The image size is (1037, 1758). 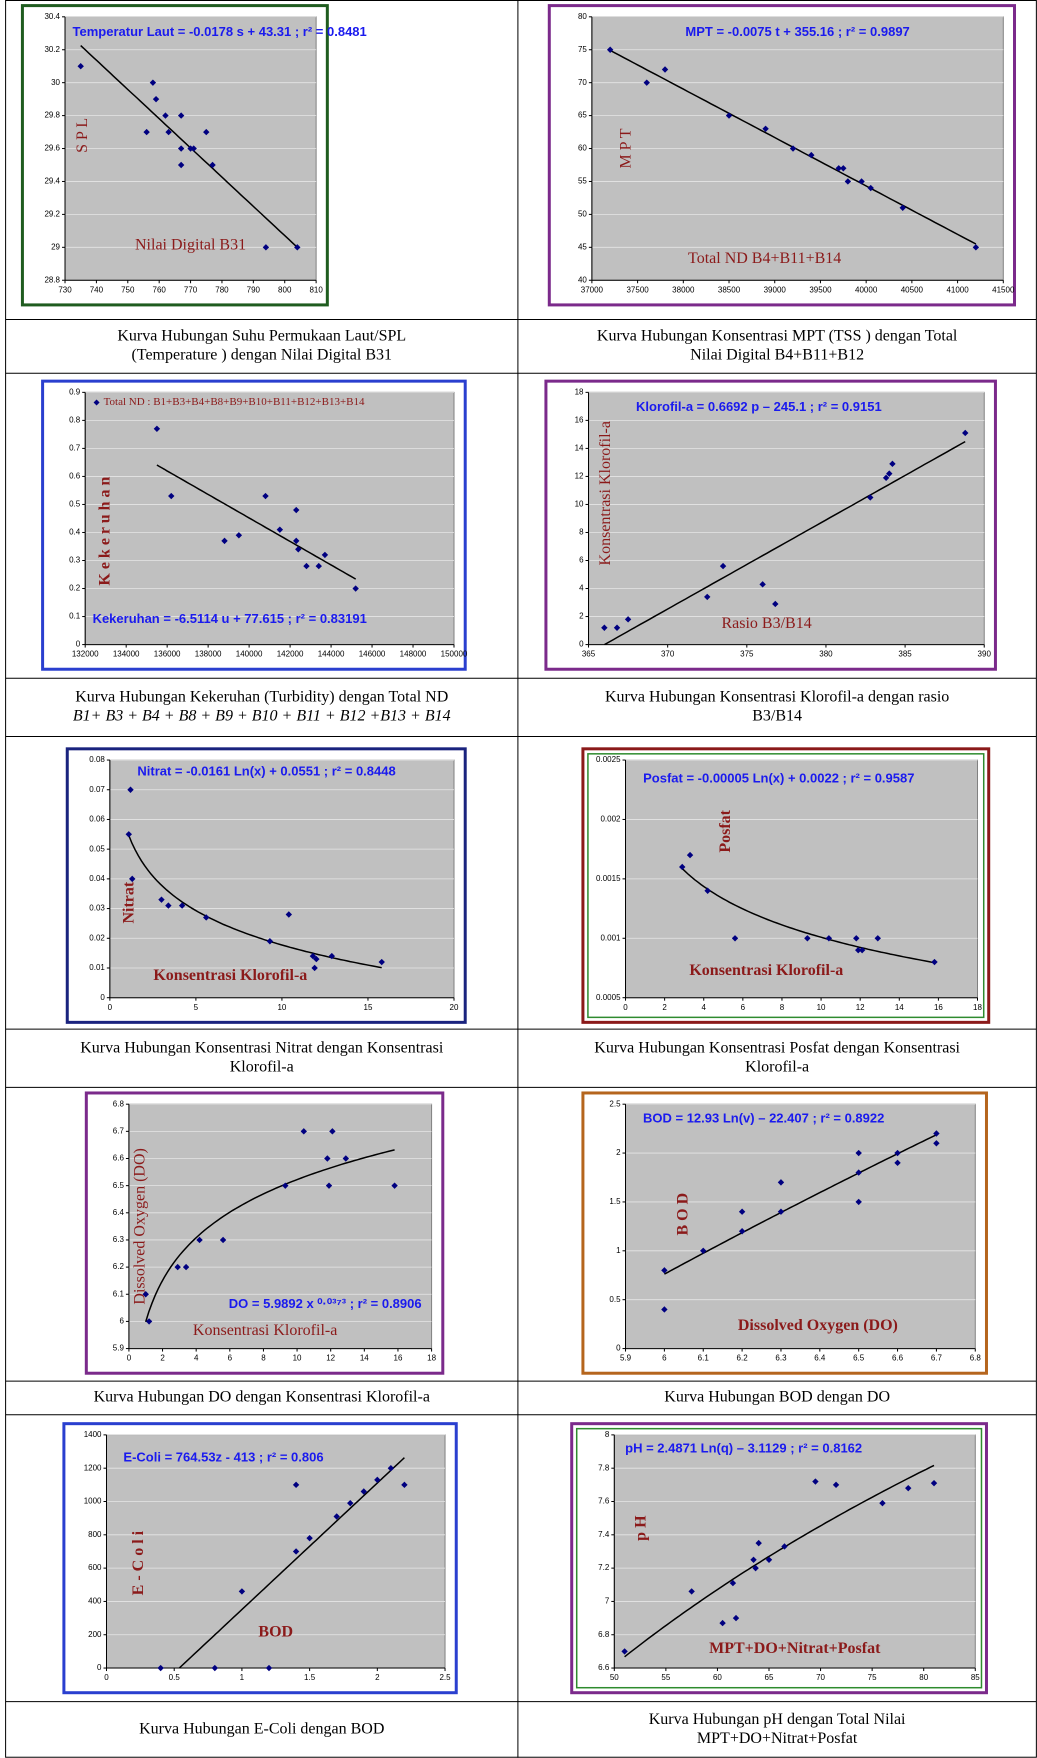 What do you see at coordinates (95, 1534) in the screenshot?
I see `y-tick-label: 800` at bounding box center [95, 1534].